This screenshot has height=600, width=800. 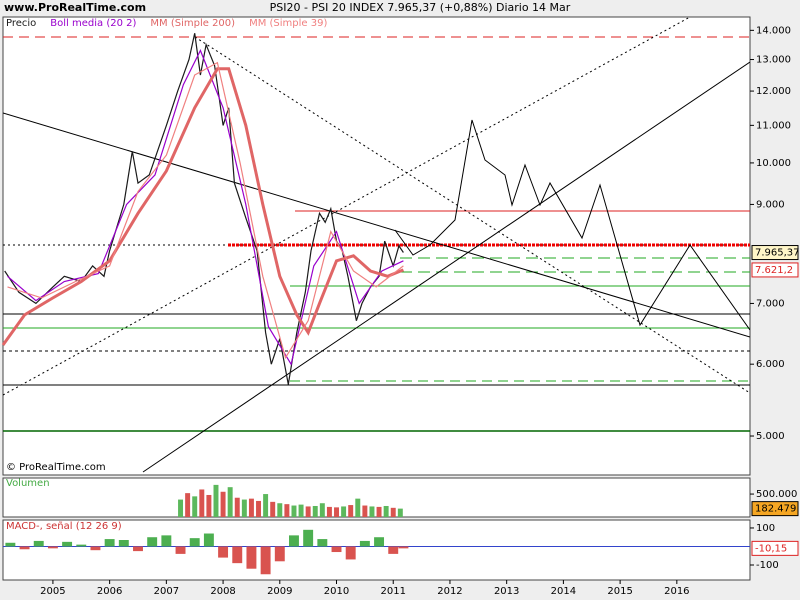 What do you see at coordinates (52, 591) in the screenshot?
I see `x-tick-label: 2005` at bounding box center [52, 591].